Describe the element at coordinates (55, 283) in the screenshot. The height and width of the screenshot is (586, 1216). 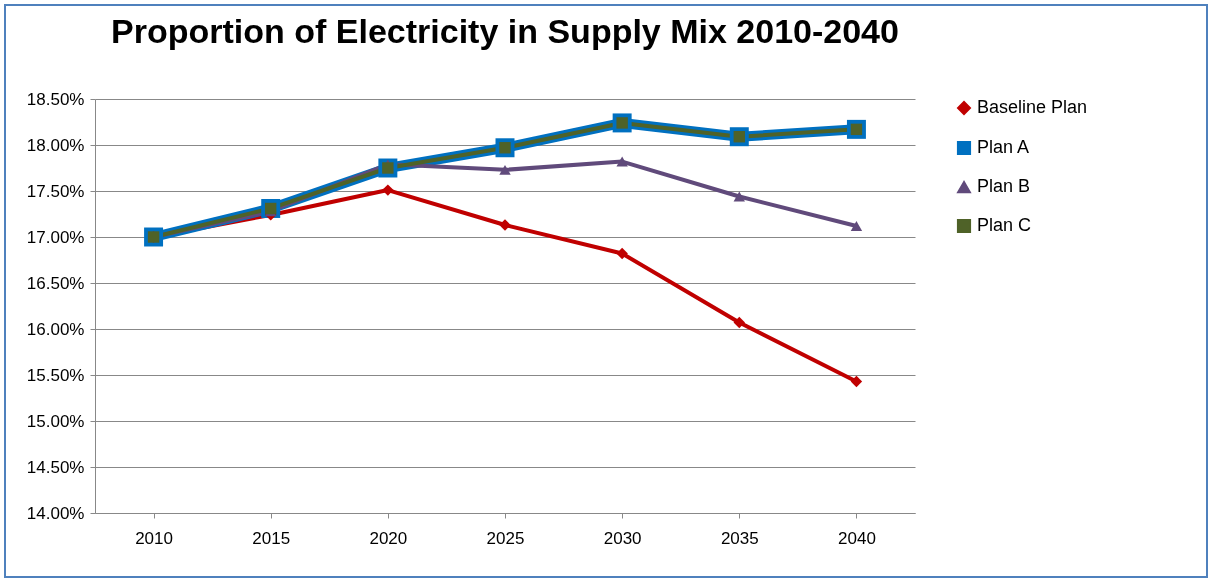
I see `y-tick-label: 16.50%` at that location.